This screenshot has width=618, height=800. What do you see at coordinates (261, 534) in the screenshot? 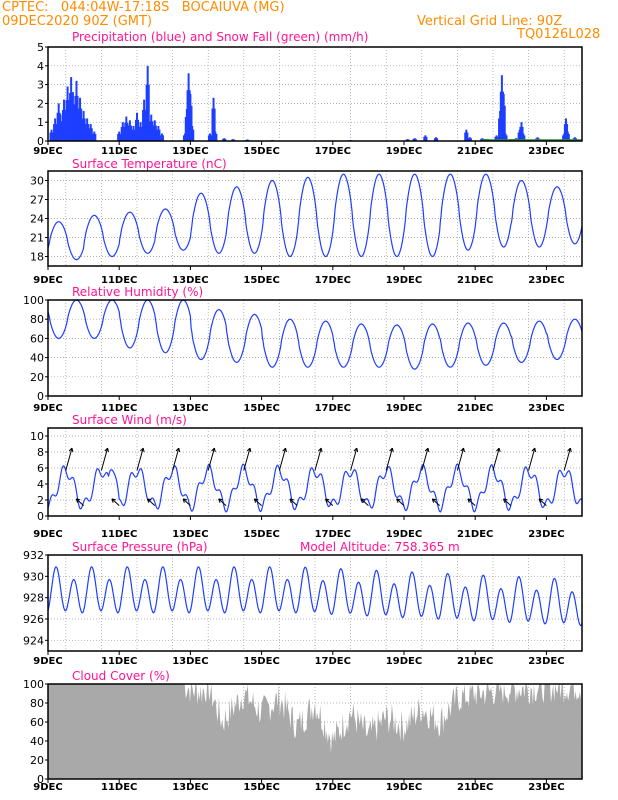
I see `x-tick-label: 15DEC` at bounding box center [261, 534].